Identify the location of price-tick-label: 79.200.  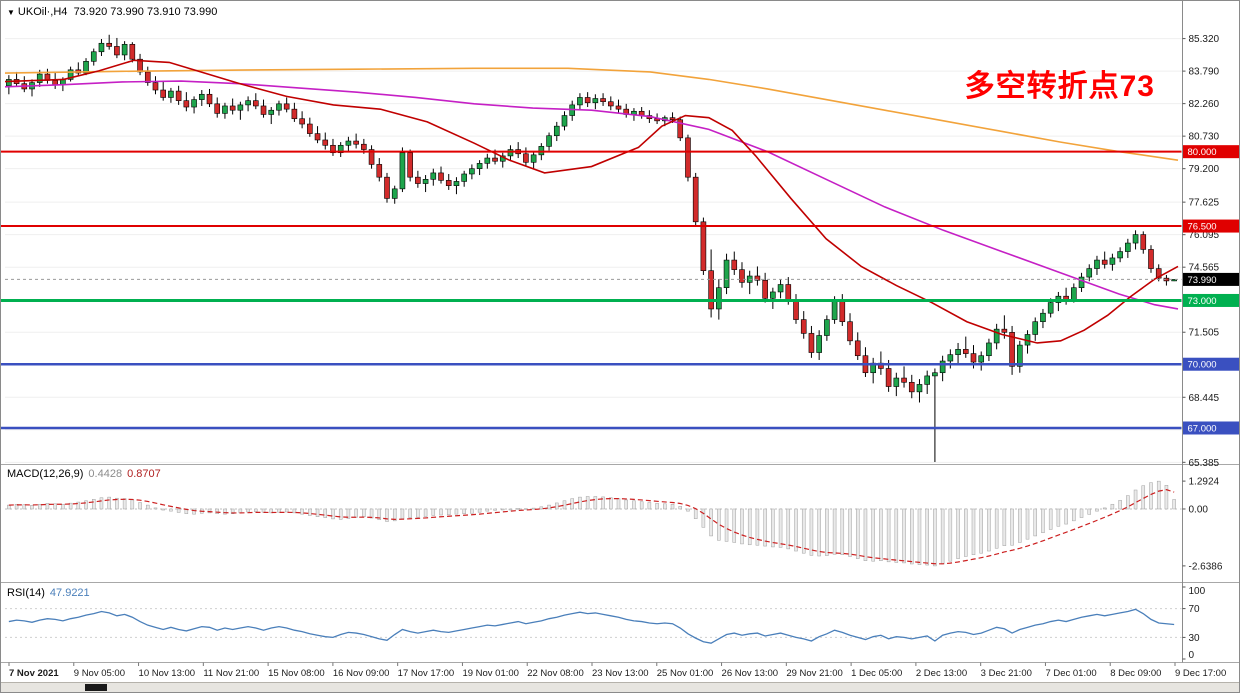
(1204, 169).